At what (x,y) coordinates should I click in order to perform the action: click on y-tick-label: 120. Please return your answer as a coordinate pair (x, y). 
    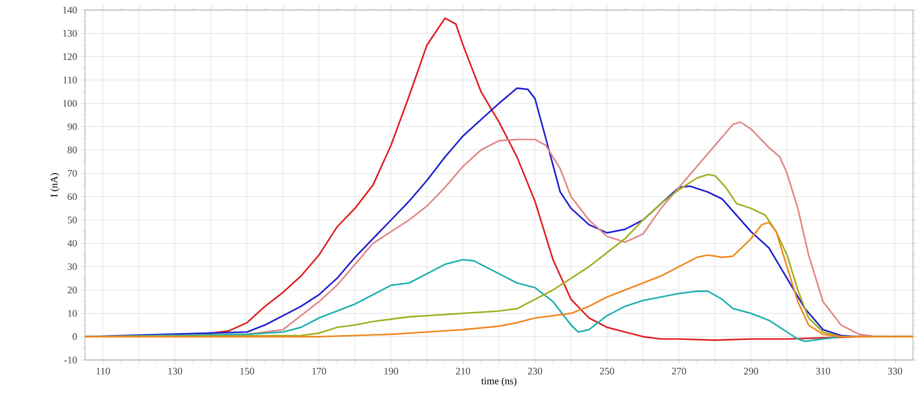
    Looking at the image, I should click on (70, 56).